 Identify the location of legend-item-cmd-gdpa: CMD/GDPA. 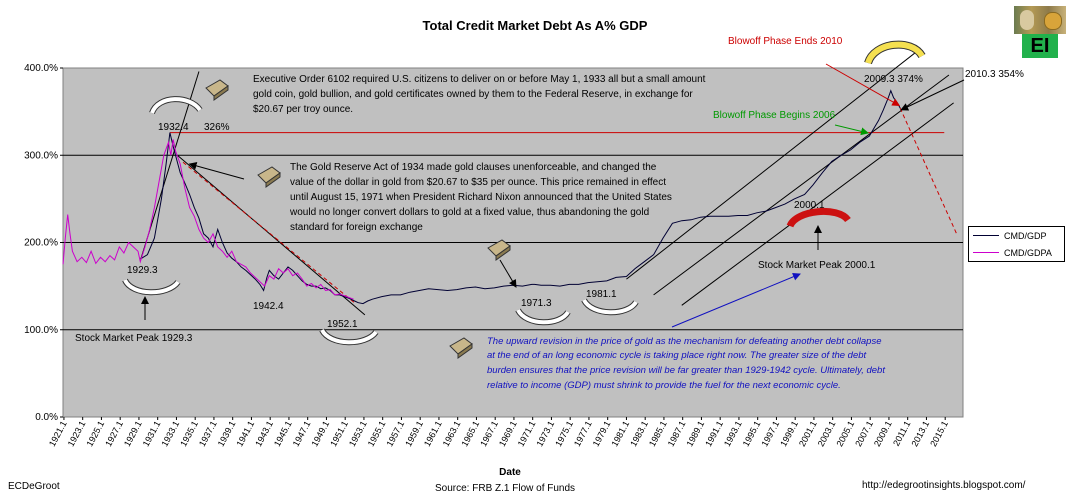
(1016, 252).